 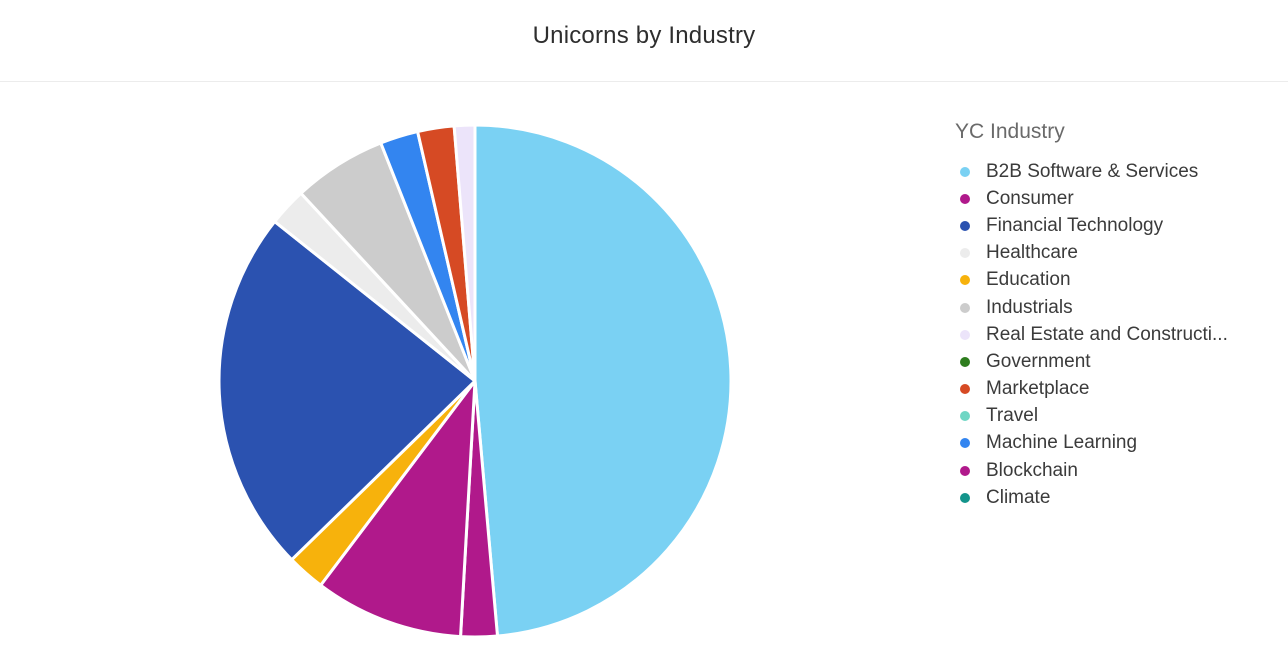 I want to click on legend-label: Travel, so click(x=1012, y=416).